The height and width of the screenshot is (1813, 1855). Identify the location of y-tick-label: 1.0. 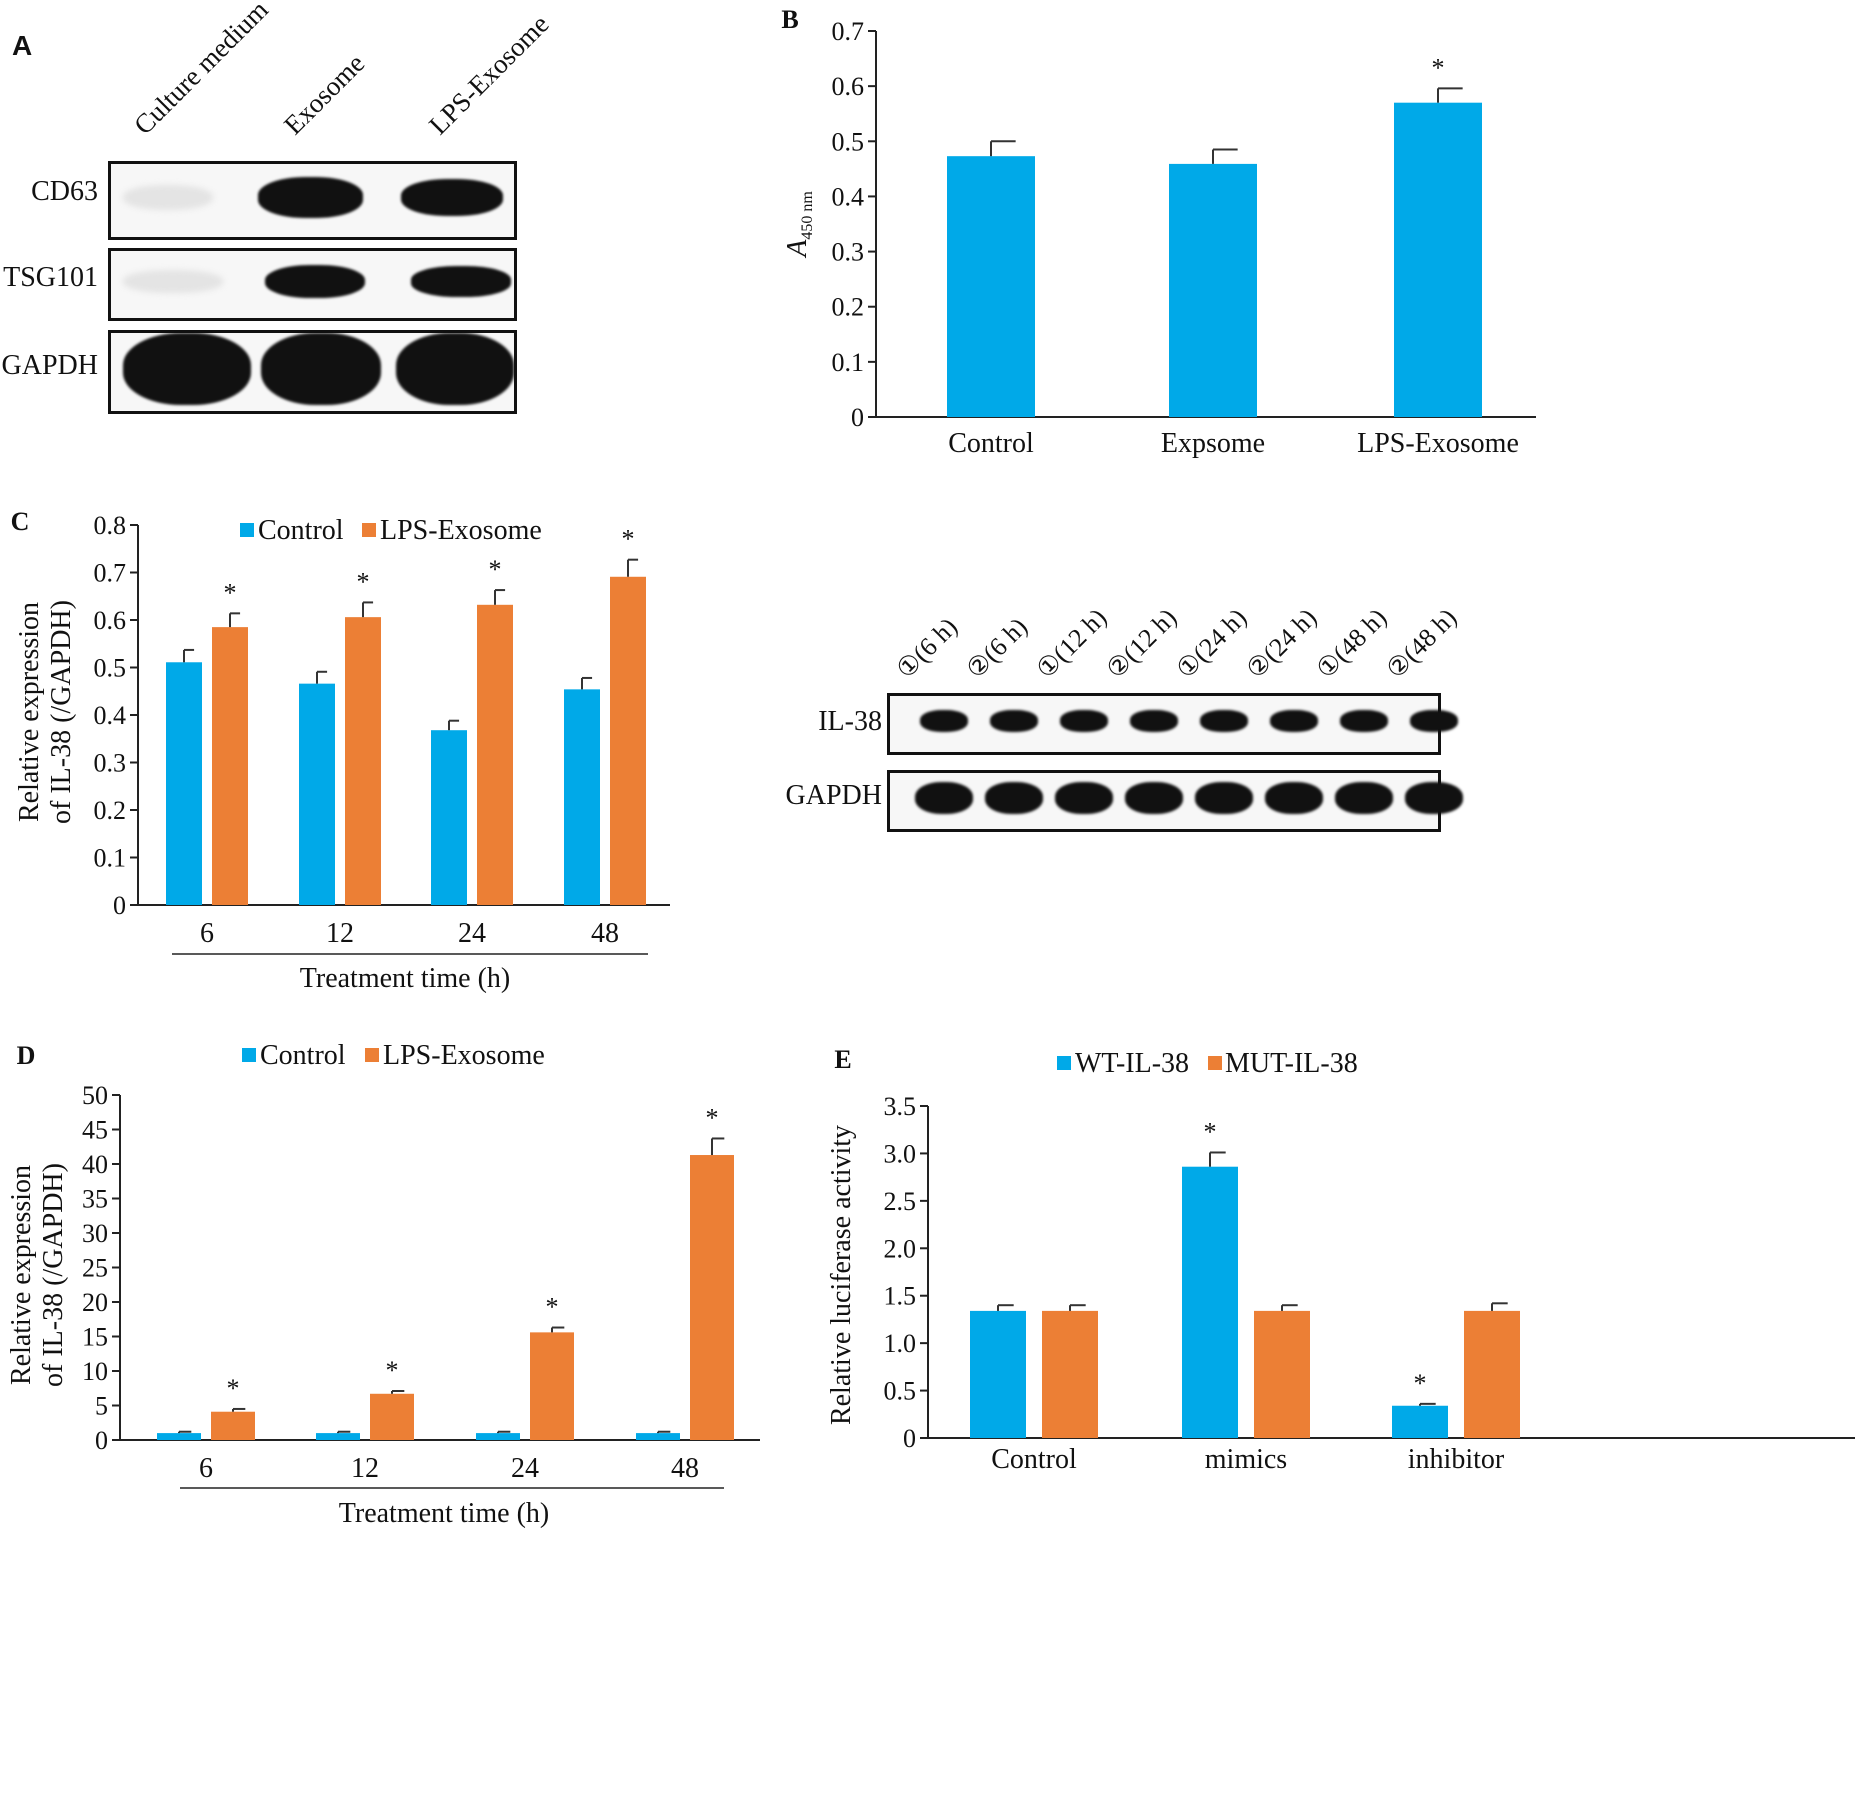
(900, 1343).